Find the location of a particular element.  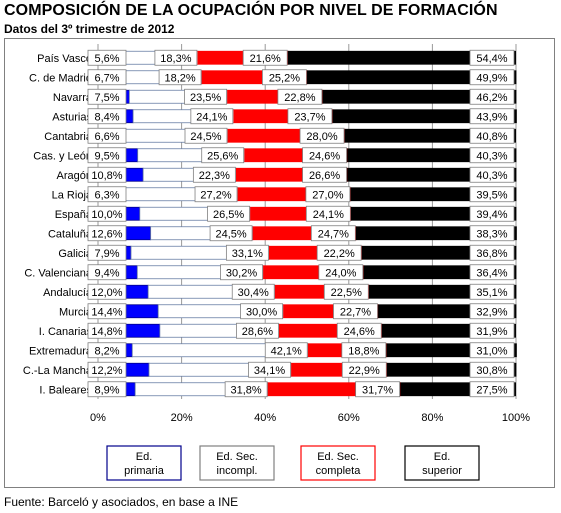

x-tick-label: 60% is located at coordinates (349, 418).